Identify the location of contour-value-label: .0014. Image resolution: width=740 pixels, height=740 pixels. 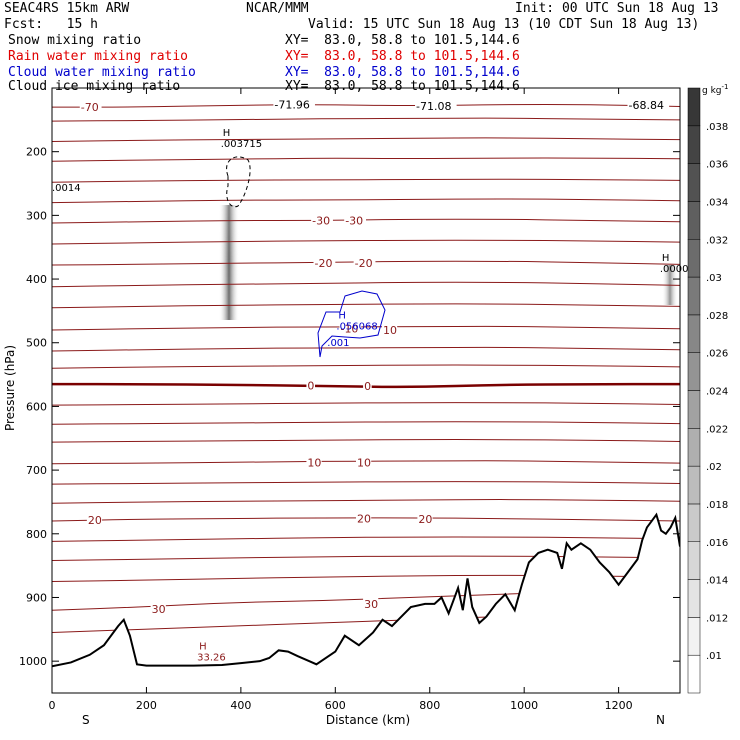
(66, 188).